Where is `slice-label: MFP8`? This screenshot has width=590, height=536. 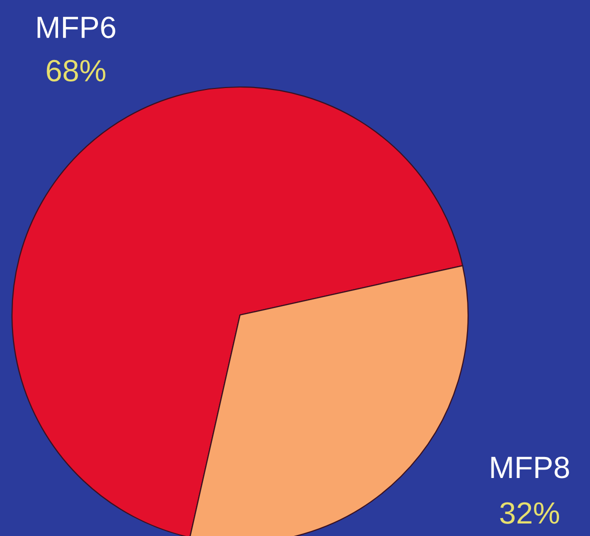 slice-label: MFP8 is located at coordinates (530, 467).